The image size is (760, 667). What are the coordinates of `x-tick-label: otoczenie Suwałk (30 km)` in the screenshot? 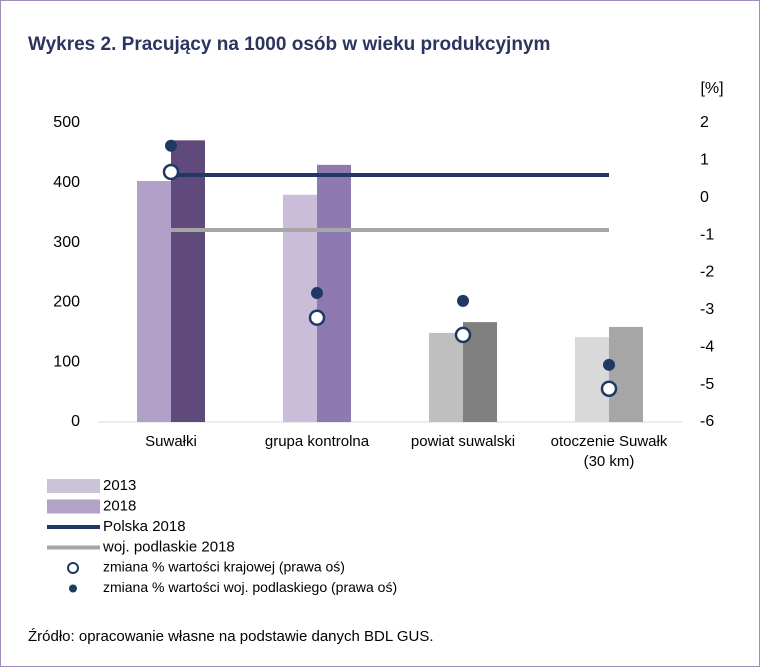 It's located at (609, 451).